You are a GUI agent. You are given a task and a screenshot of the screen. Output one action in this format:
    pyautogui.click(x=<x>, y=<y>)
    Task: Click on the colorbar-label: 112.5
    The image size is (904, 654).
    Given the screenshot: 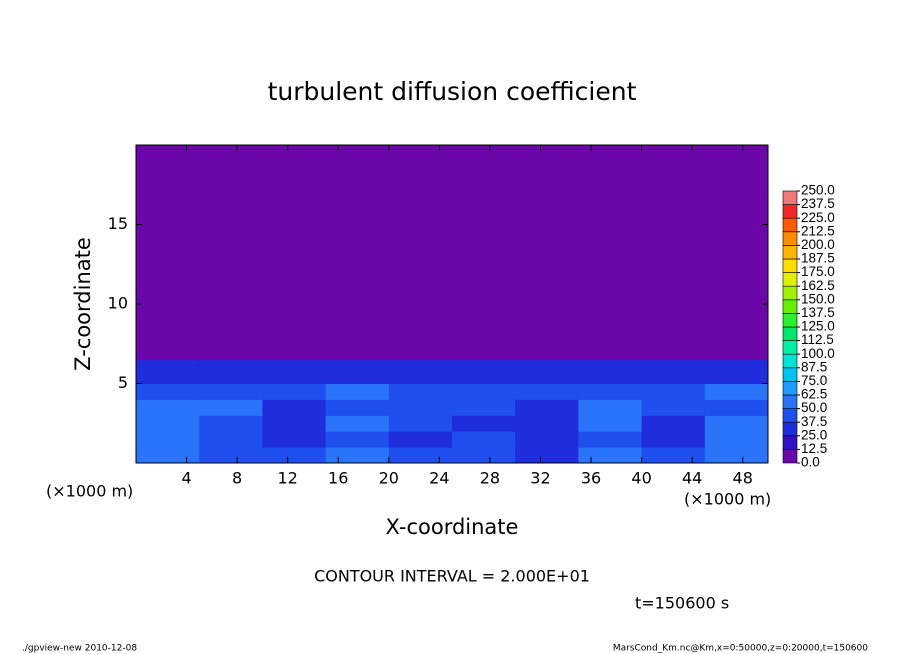 What is the action you would take?
    pyautogui.click(x=817, y=339)
    